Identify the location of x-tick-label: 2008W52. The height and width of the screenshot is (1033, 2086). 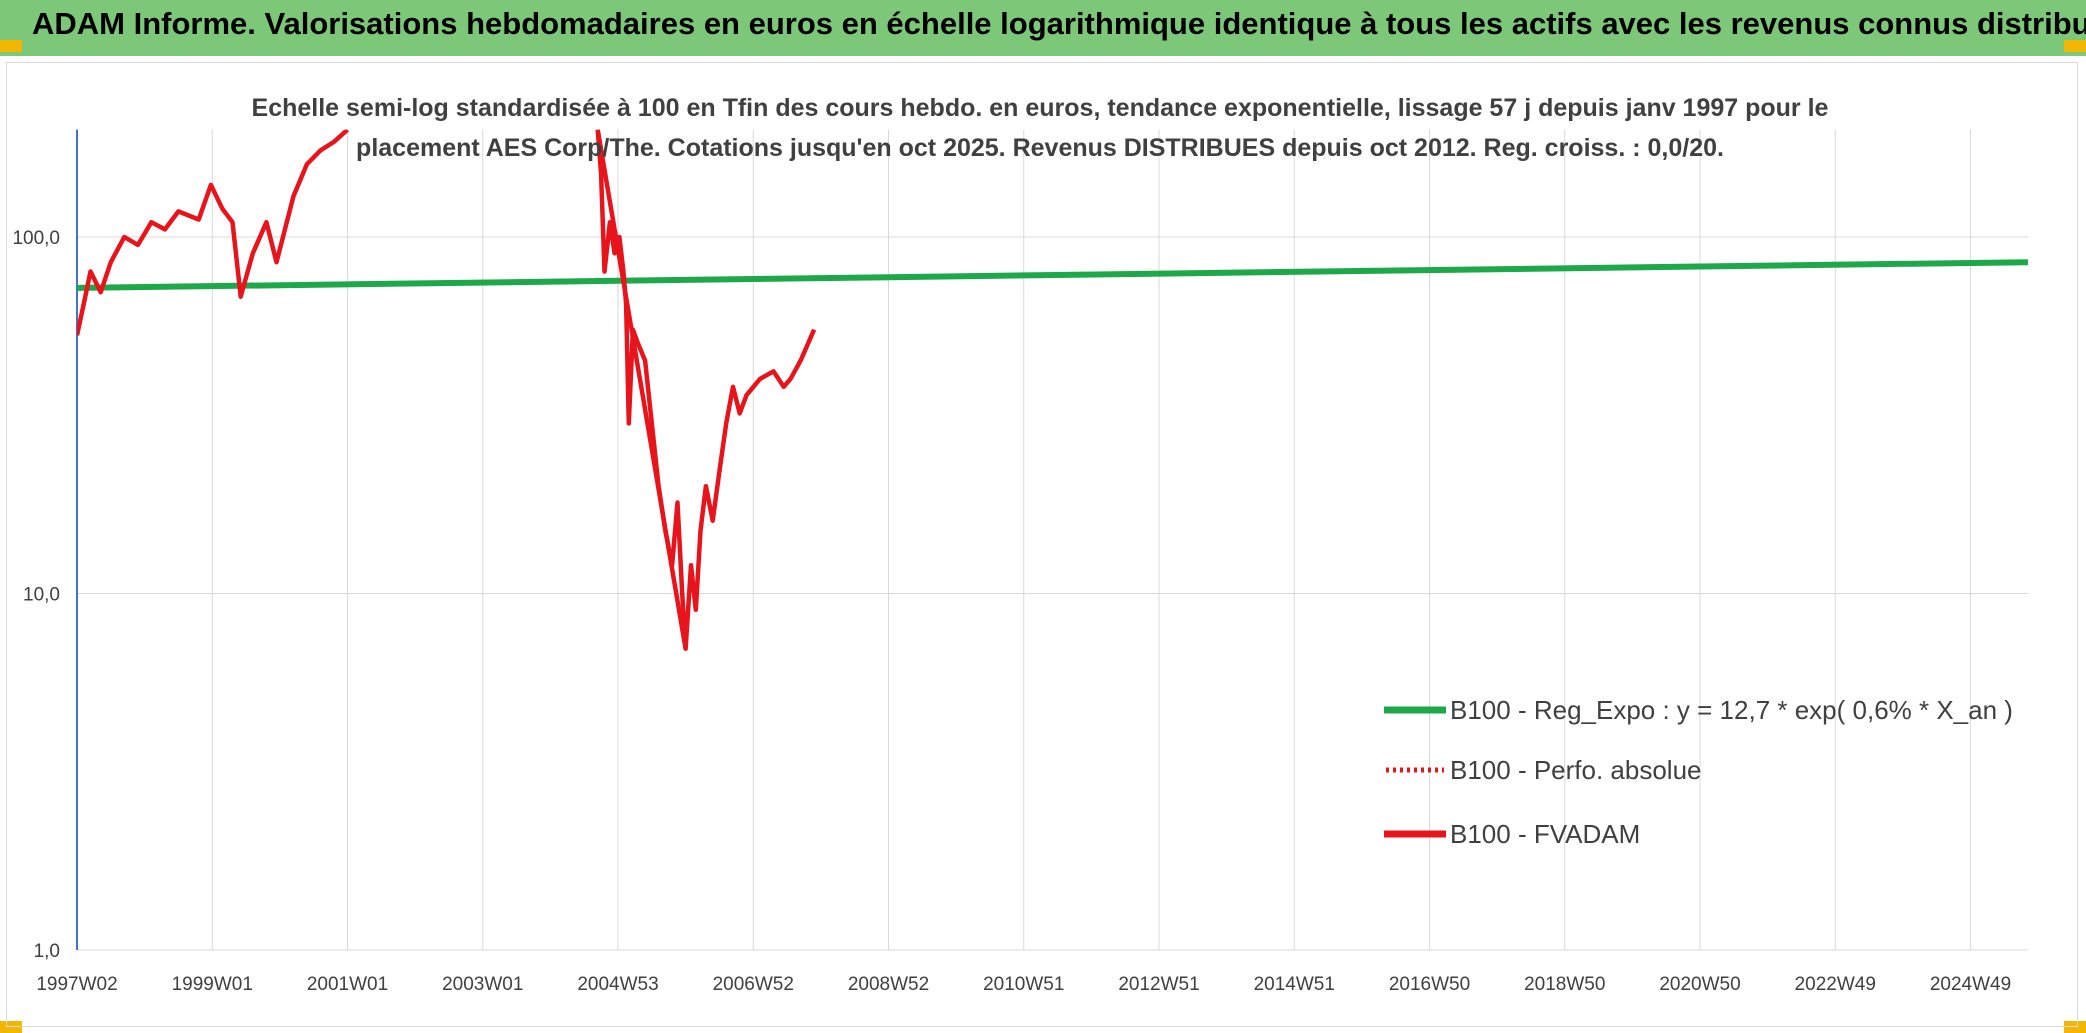
(888, 984).